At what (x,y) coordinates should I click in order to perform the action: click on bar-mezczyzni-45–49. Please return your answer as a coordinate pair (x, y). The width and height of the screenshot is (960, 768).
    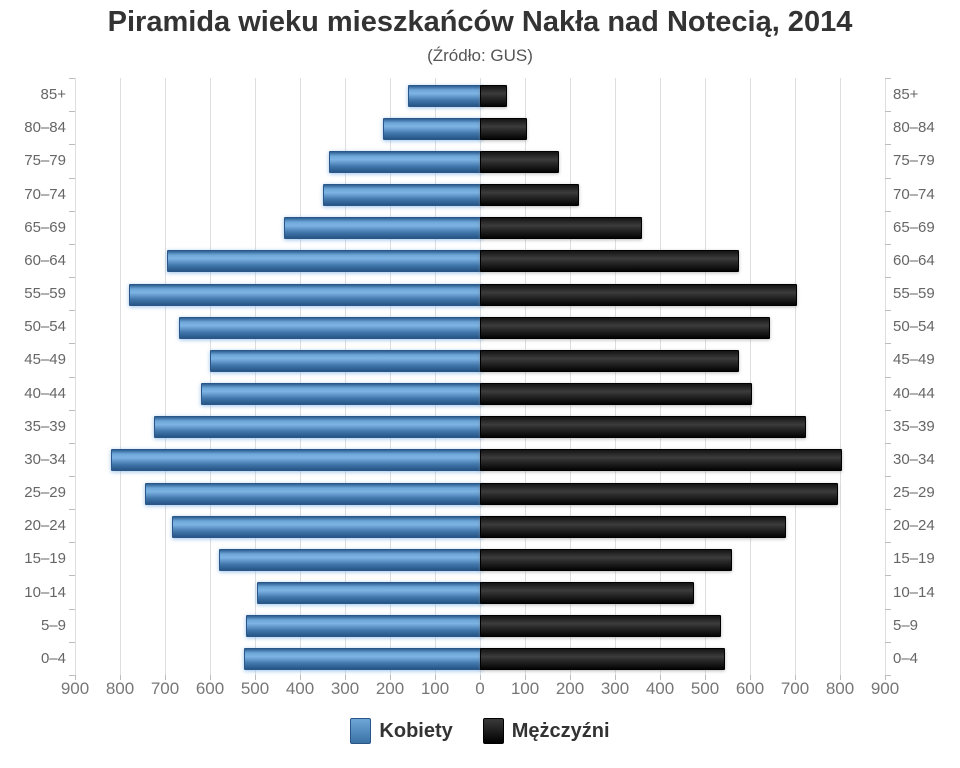
    Looking at the image, I should click on (609, 360).